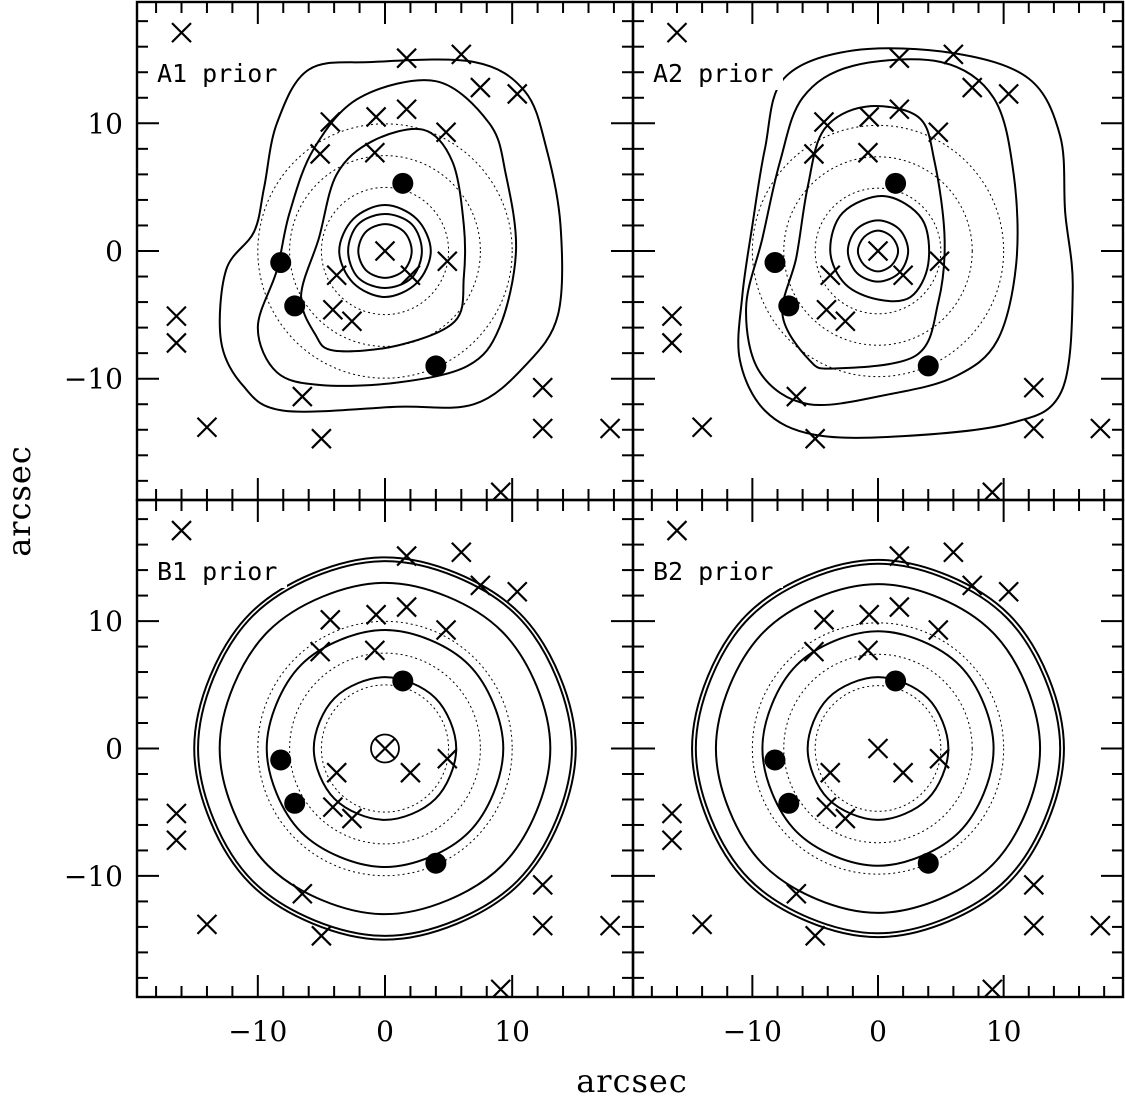 This screenshot has height=1103, width=1125. I want to click on panel-label: A1 prior, so click(217, 73).